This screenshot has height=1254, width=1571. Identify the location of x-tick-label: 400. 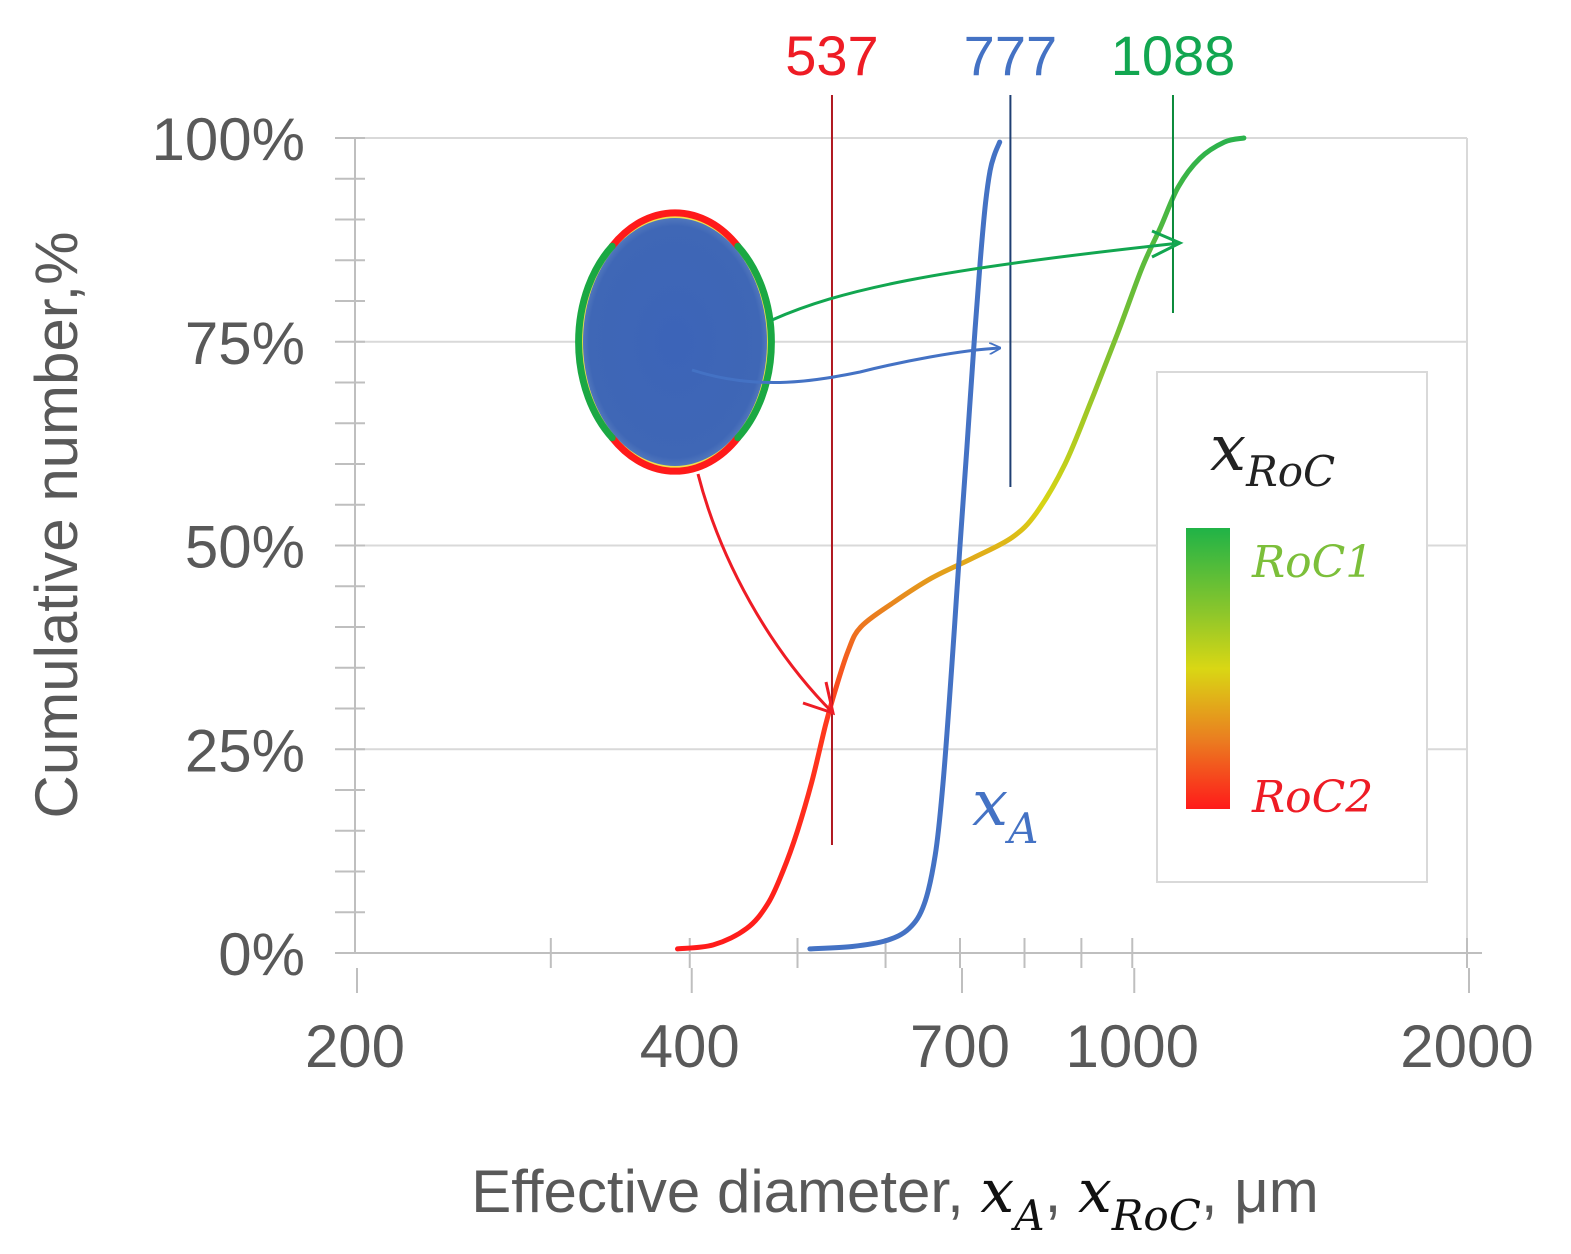
(690, 1046).